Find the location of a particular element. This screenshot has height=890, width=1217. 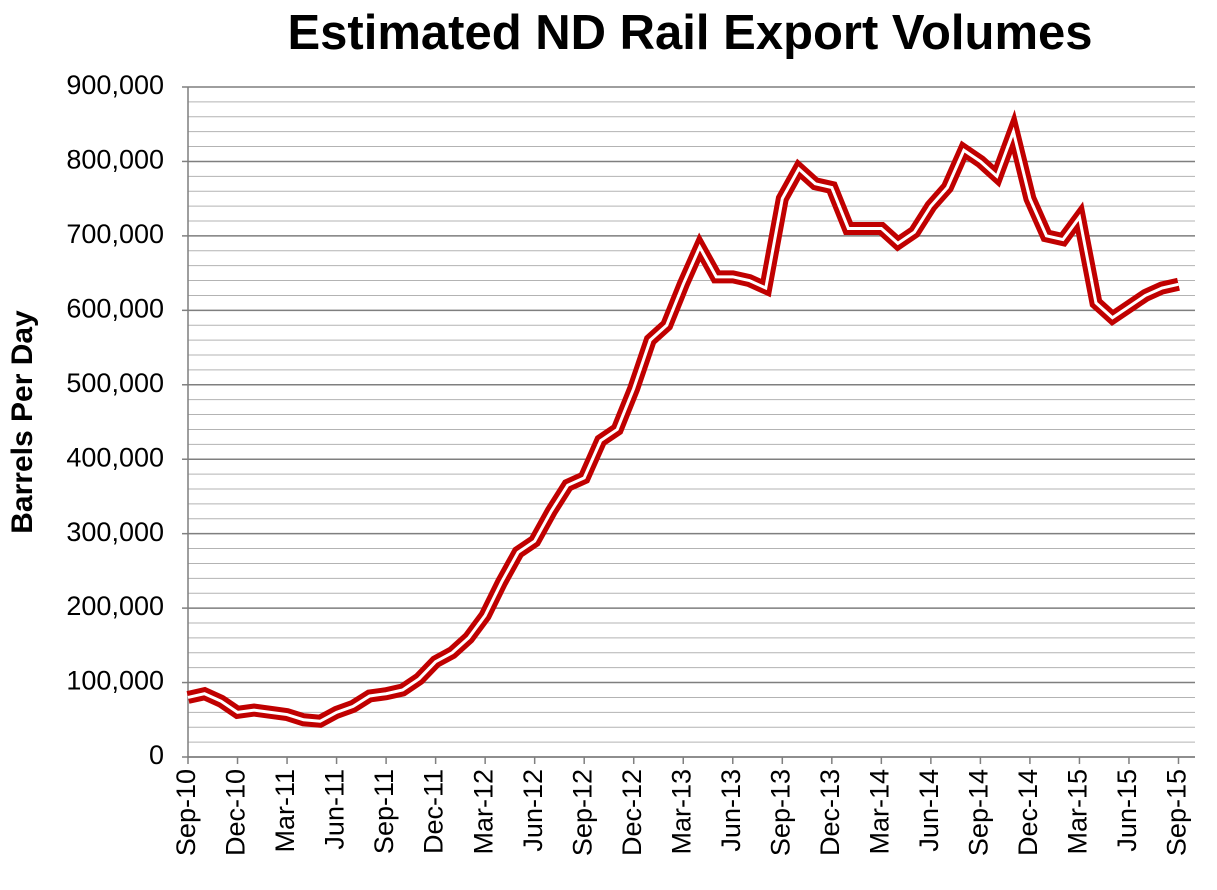

x-tick-label: Jun-15 is located at coordinates (1127, 810).